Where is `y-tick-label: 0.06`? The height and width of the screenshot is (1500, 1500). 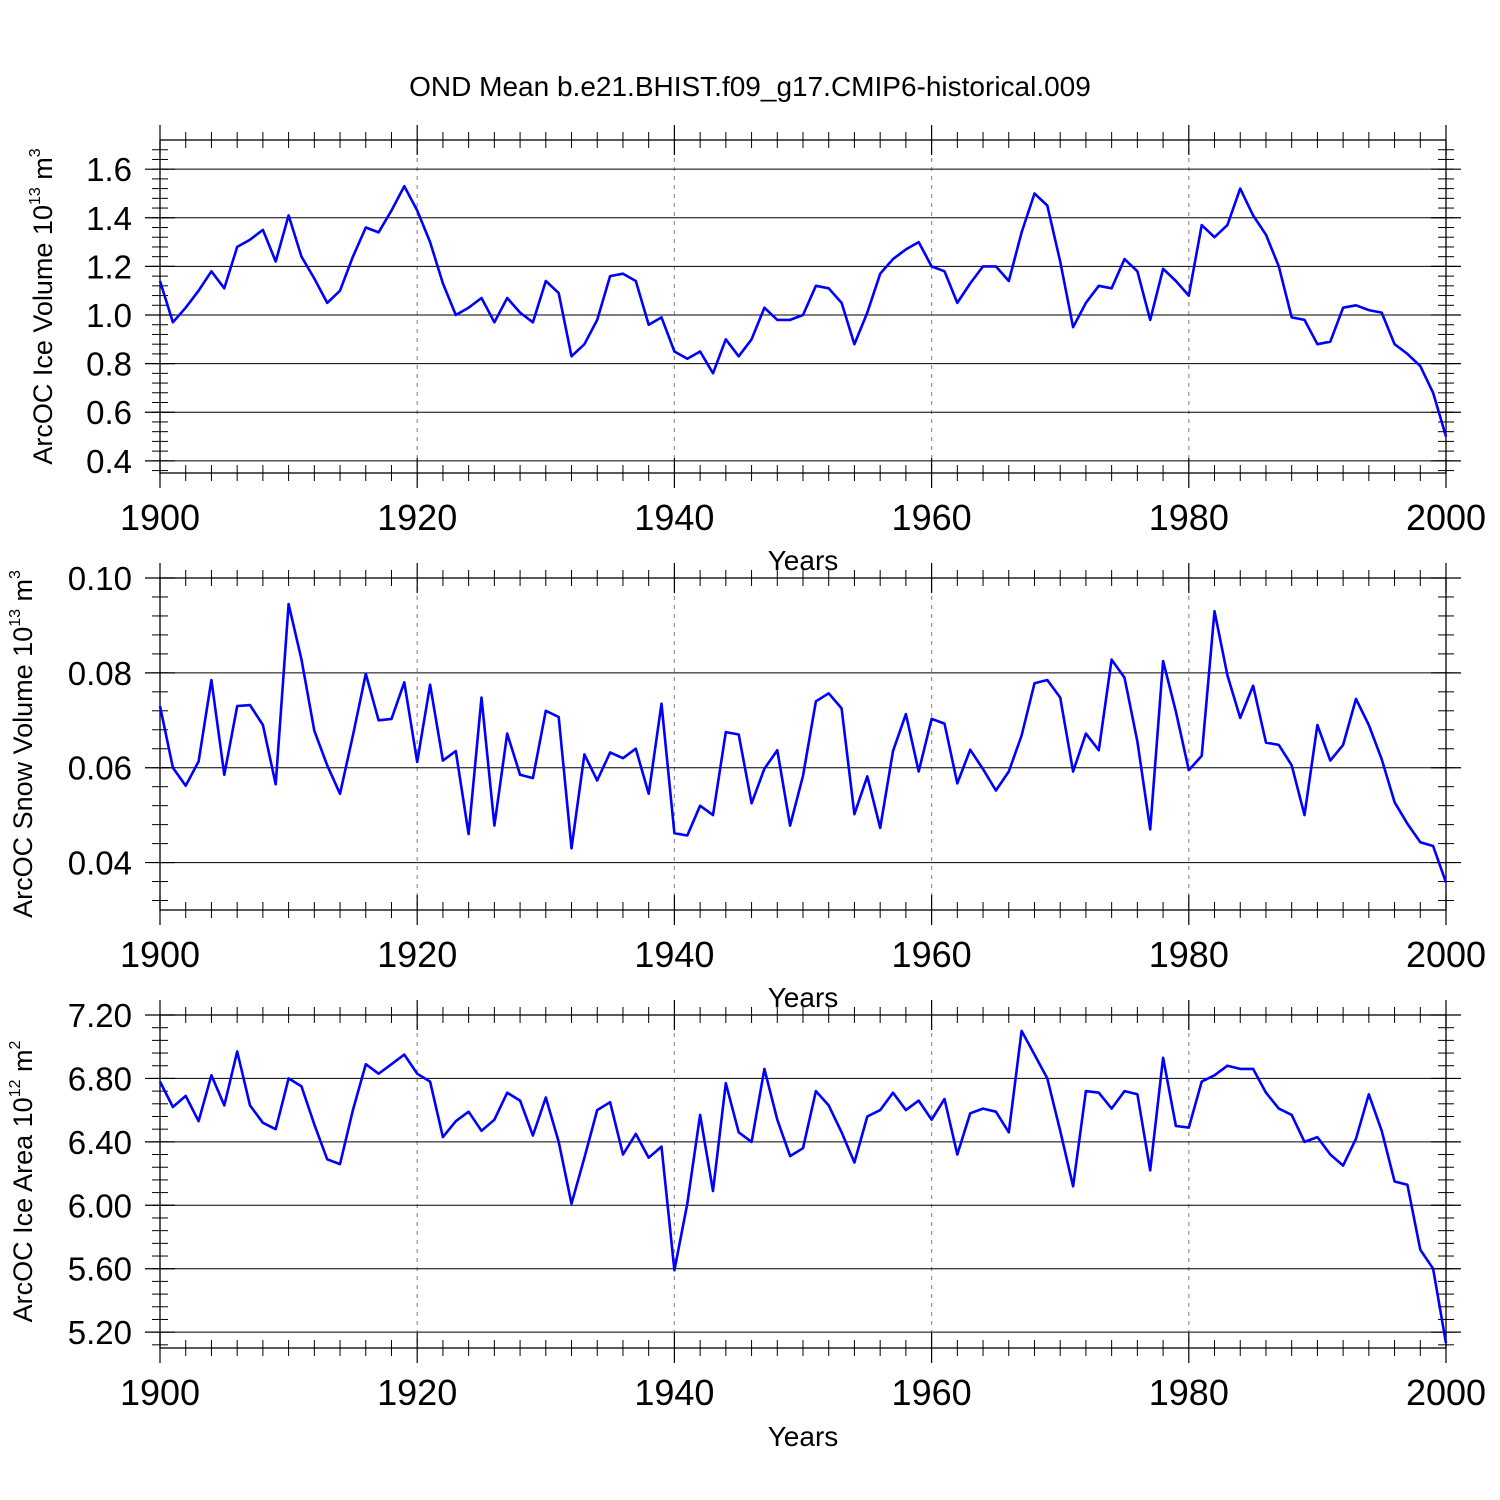 y-tick-label: 0.06 is located at coordinates (100, 768).